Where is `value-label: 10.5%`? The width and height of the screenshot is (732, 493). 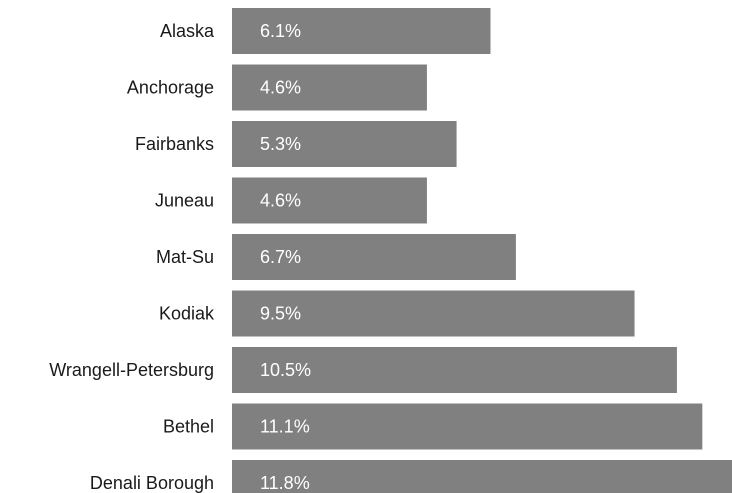 value-label: 10.5% is located at coordinates (285, 370).